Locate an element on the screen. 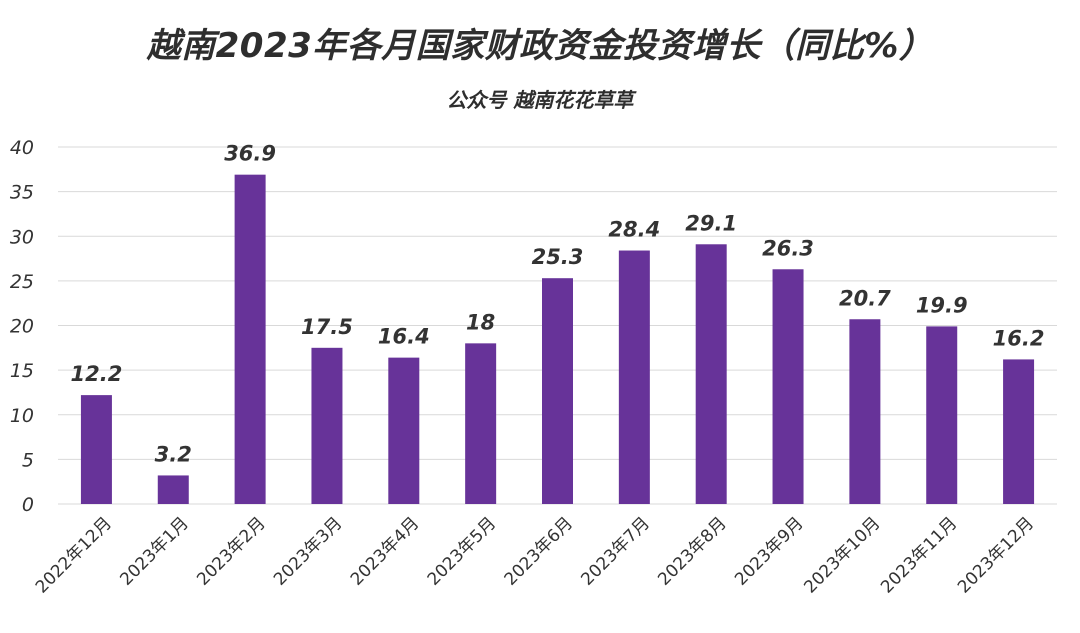  y-tick-label: 30 is located at coordinates (22, 237).